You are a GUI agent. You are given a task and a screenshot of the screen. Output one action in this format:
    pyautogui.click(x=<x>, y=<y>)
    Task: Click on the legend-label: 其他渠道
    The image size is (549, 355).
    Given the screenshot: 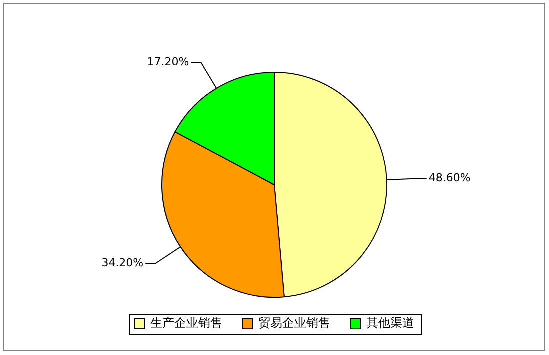 What is the action you would take?
    pyautogui.click(x=390, y=323)
    